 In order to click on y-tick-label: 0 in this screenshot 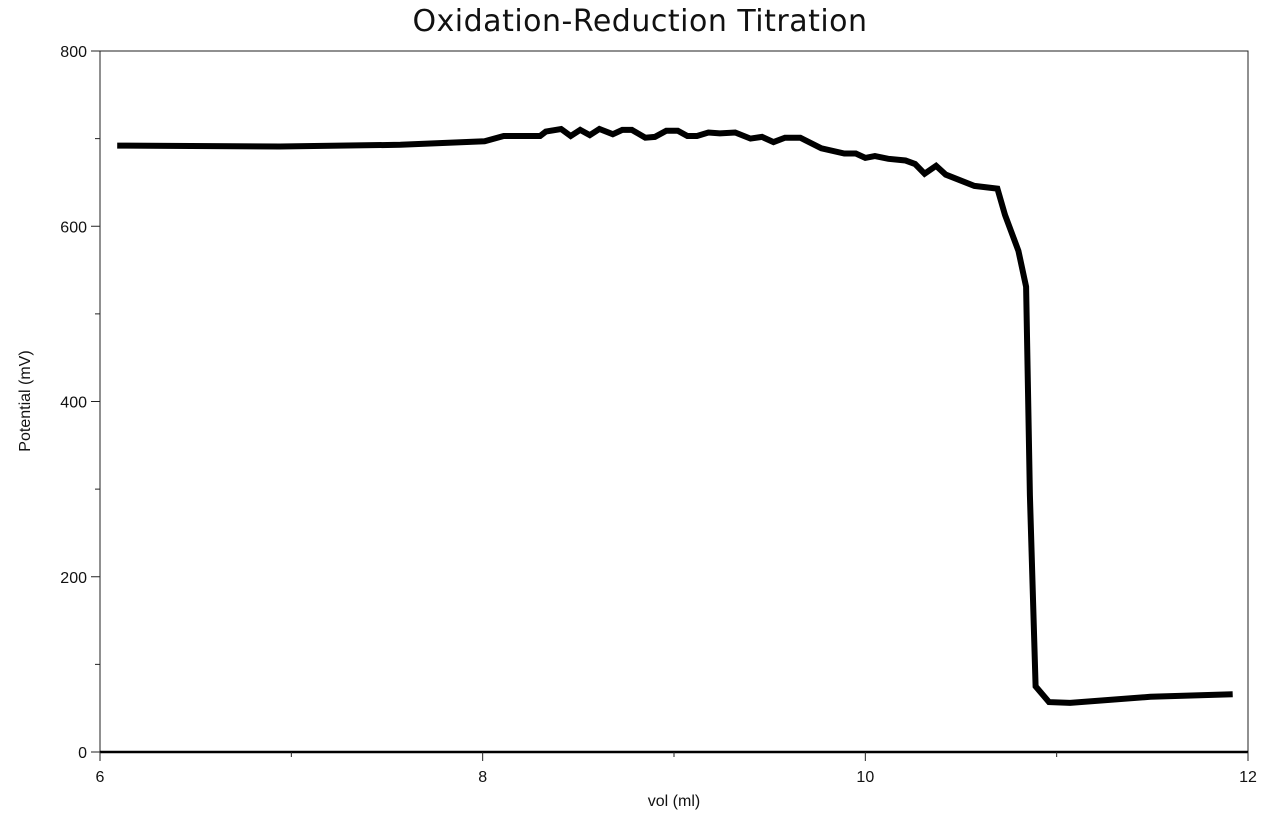, I will do `click(82, 753)`.